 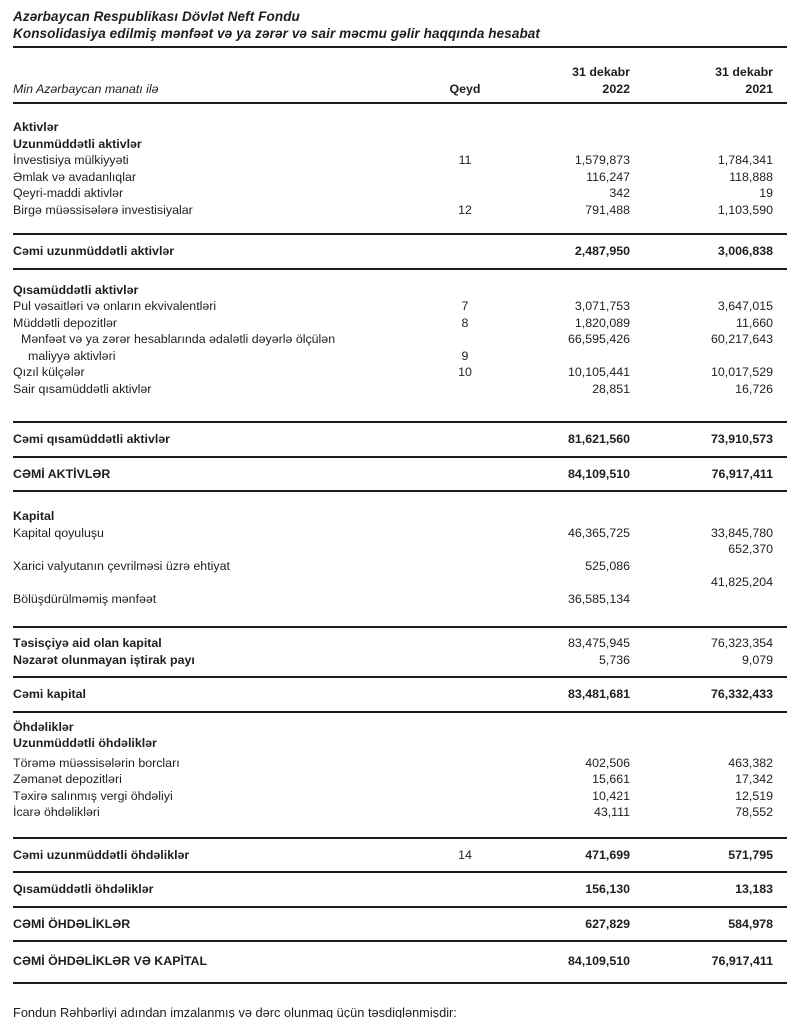 I want to click on value-2022-cell: 116,247, so click(x=608, y=176).